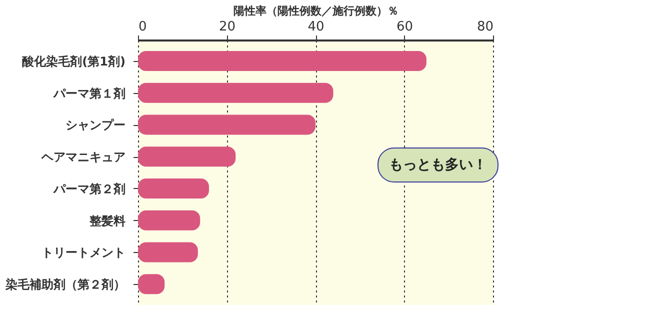  Describe the element at coordinates (89, 189) in the screenshot. I see `y-tick-label: パーマ第２剤` at that location.